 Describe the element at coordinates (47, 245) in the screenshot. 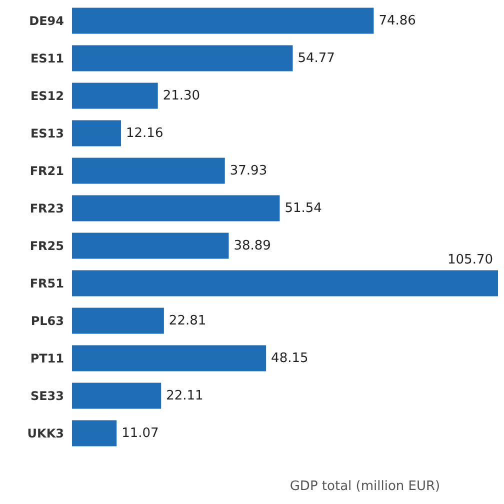

I see `y-tick-label: FR25` at that location.